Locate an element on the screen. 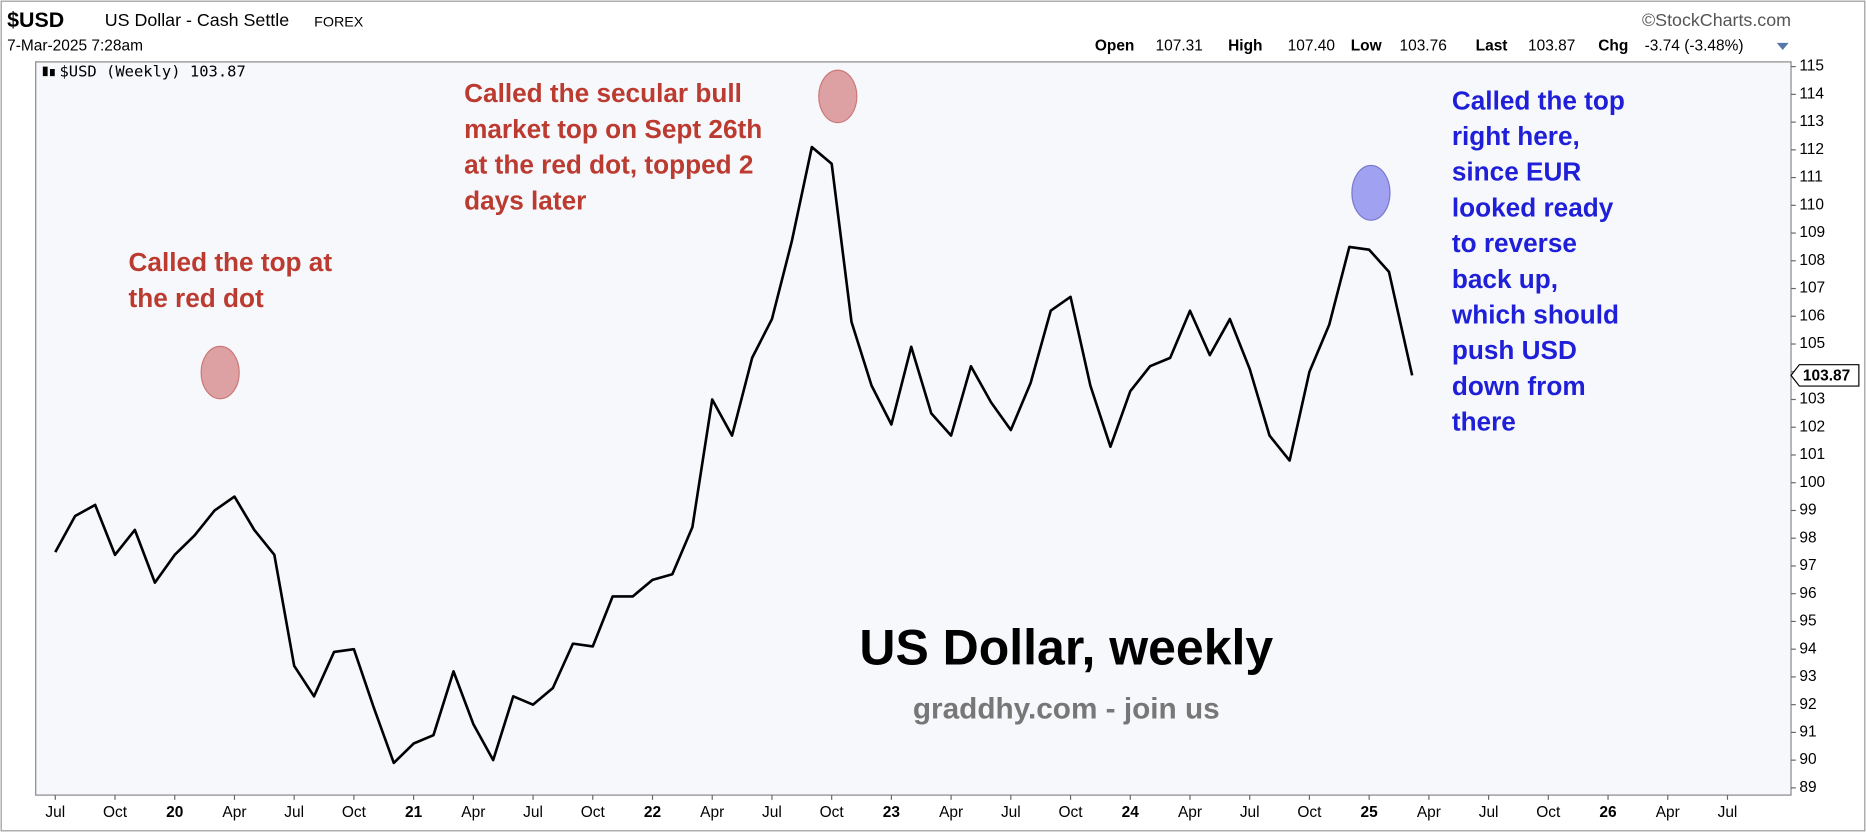 The image size is (1866, 832). y-tick-label: 106 is located at coordinates (1812, 315).